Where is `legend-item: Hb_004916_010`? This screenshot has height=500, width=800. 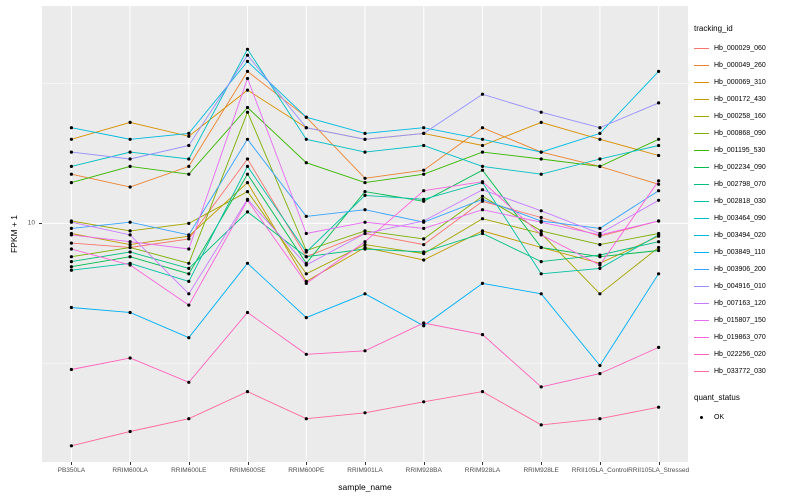 legend-item: Hb_004916_010 is located at coordinates (746, 286).